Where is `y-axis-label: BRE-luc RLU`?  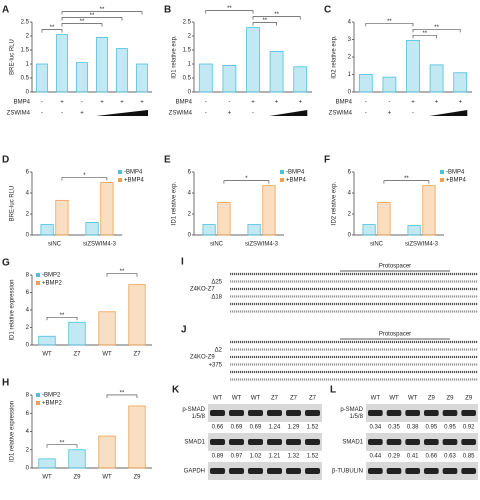 y-axis-label: BRE-luc RLU is located at coordinates (13, 204).